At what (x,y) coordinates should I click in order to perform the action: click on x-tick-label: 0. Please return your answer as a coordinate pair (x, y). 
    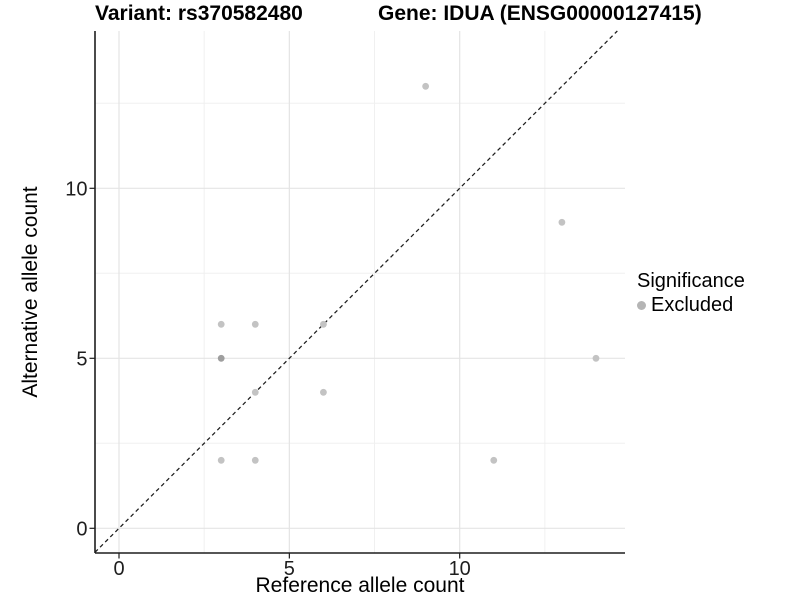
    Looking at the image, I should click on (118, 569).